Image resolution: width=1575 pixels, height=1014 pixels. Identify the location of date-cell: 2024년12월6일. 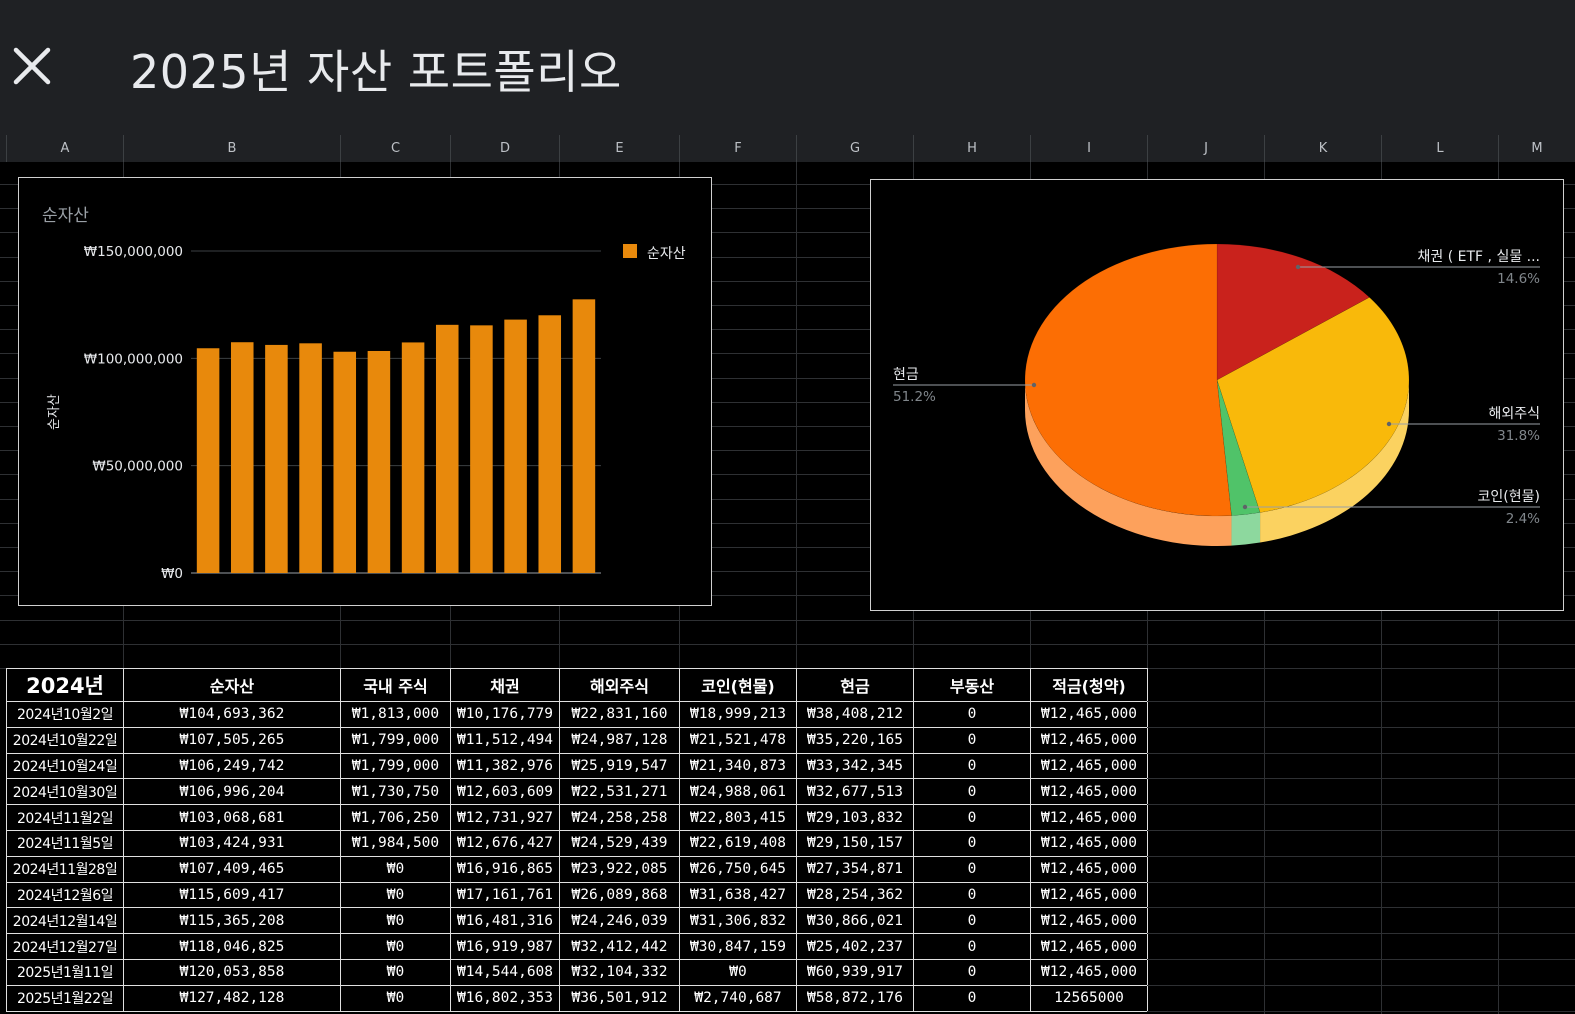
(65, 895).